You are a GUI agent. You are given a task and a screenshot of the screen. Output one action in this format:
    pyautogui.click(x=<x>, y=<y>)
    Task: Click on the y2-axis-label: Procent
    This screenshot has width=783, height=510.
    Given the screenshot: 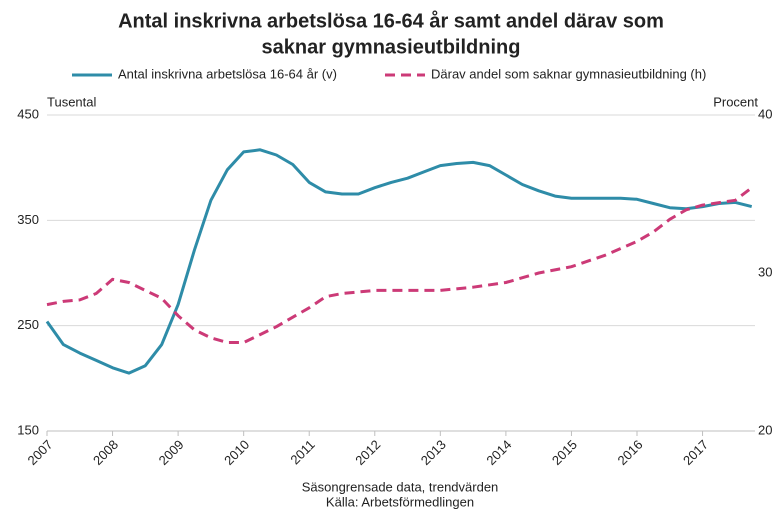 What is the action you would take?
    pyautogui.click(x=735, y=101)
    